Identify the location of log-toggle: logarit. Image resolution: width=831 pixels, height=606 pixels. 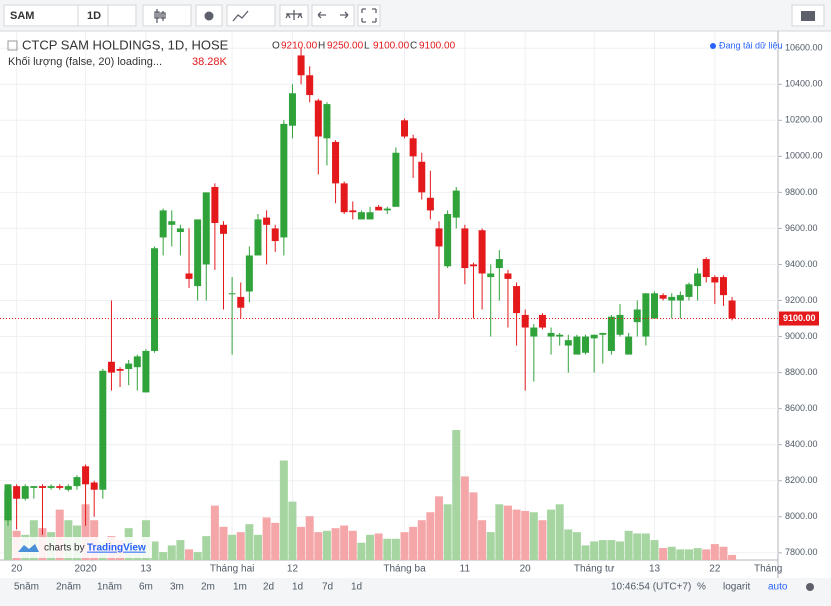
(736, 587).